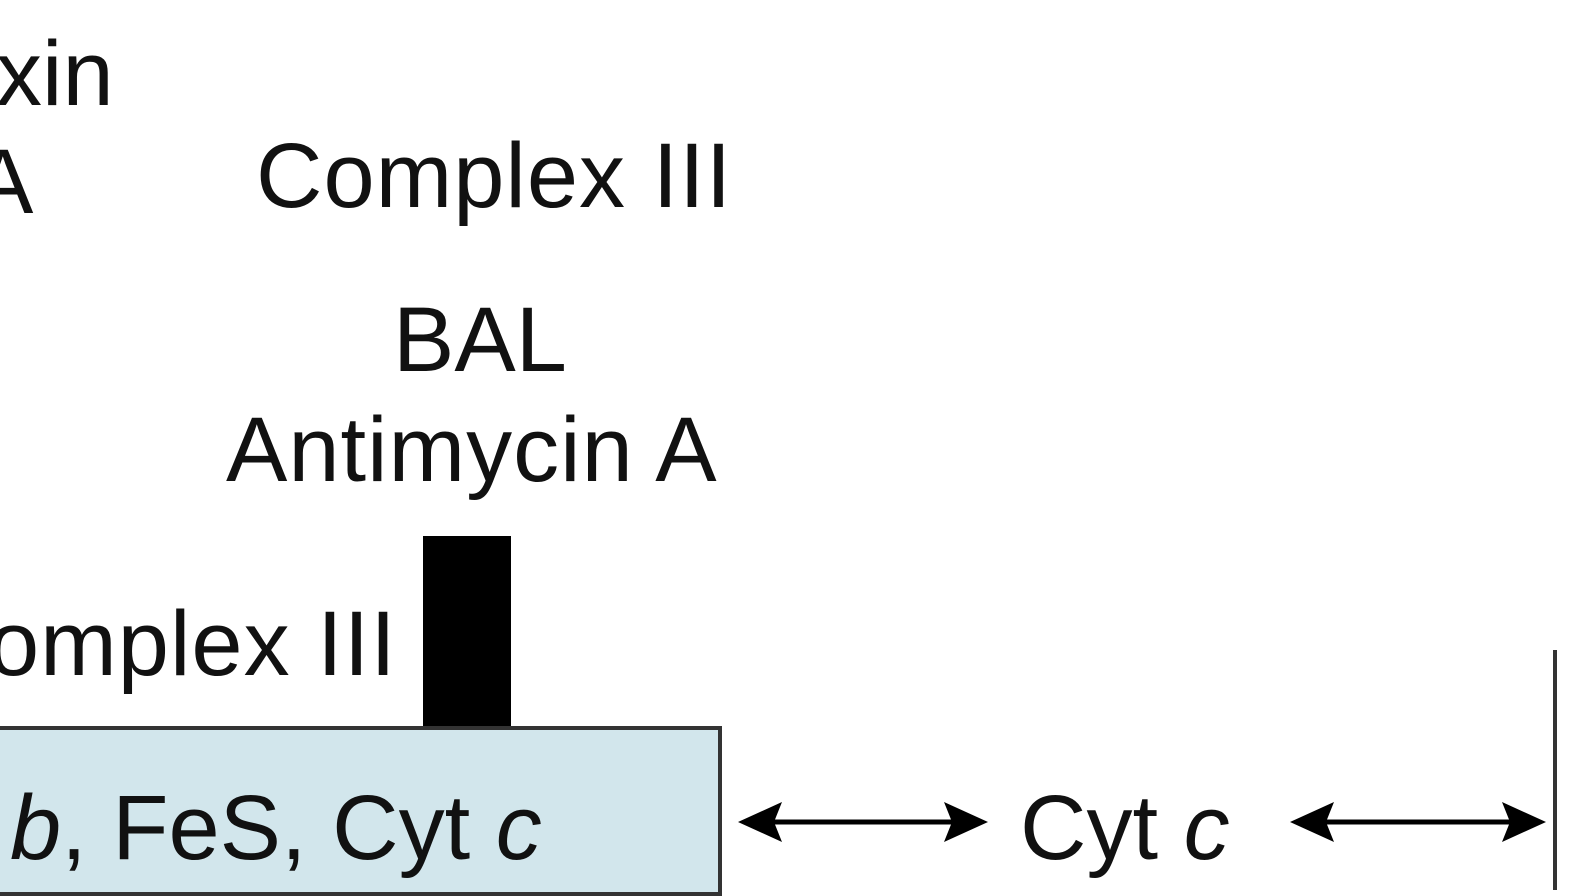 The width and height of the screenshot is (1572, 896). Describe the element at coordinates (1206, 828) in the screenshot. I see `cyt-c-letter: c` at that location.